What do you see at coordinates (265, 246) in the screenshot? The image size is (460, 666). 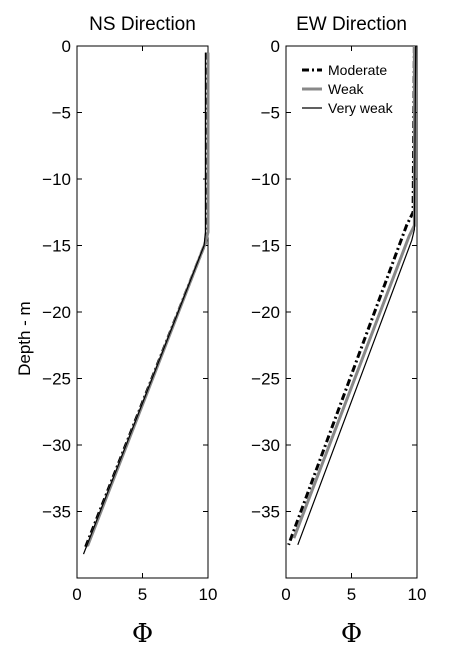 I see `chart-2-ytick-label: −15` at bounding box center [265, 246].